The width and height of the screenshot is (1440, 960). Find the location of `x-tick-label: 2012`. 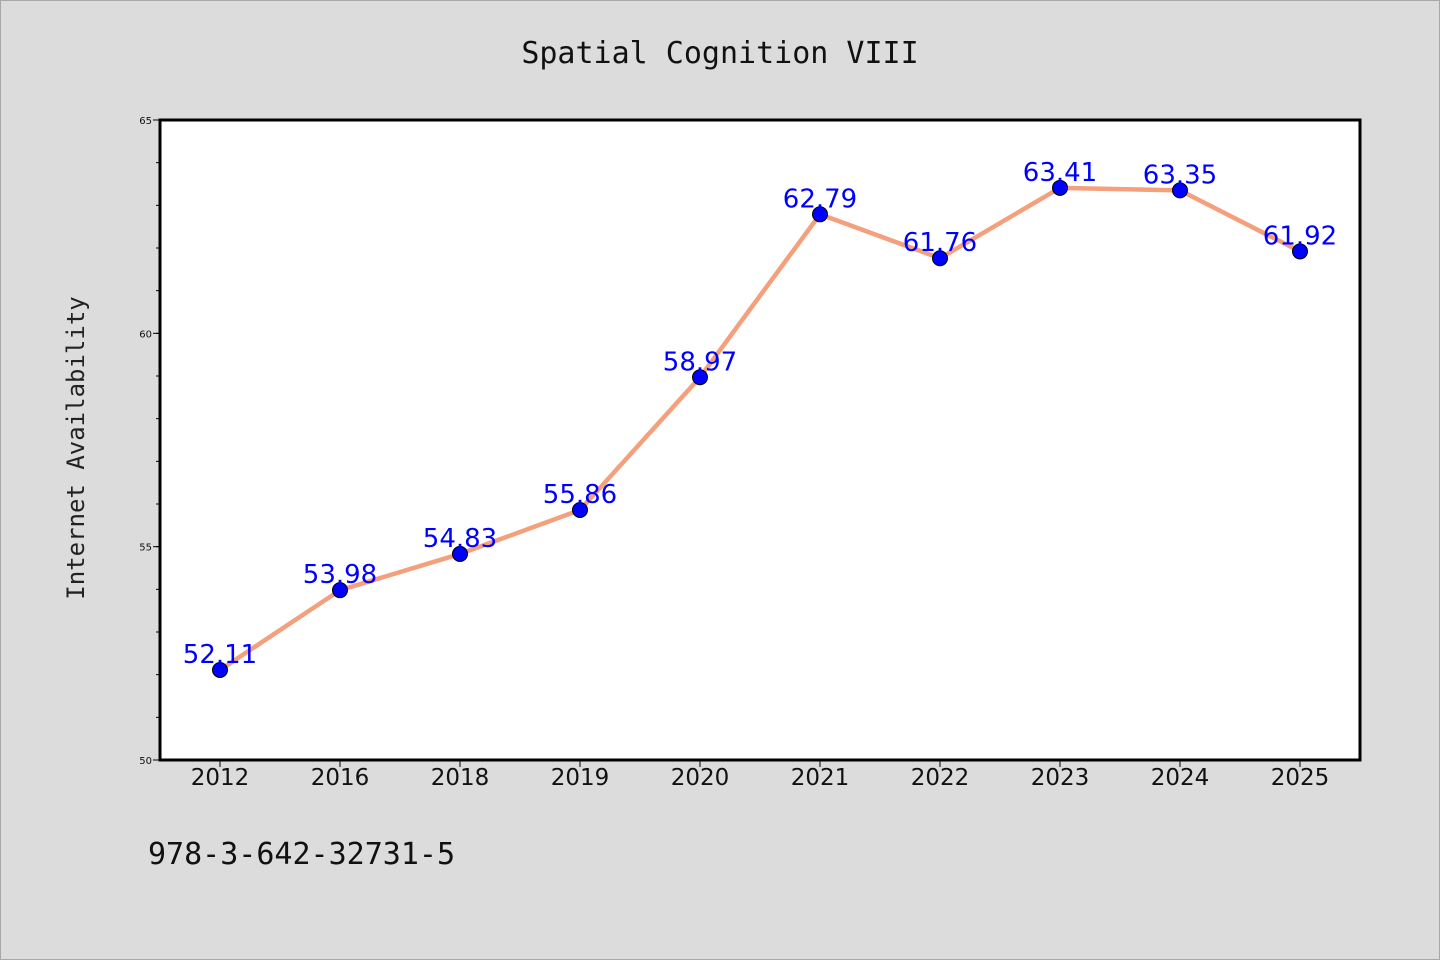

x-tick-label: 2012 is located at coordinates (220, 778).